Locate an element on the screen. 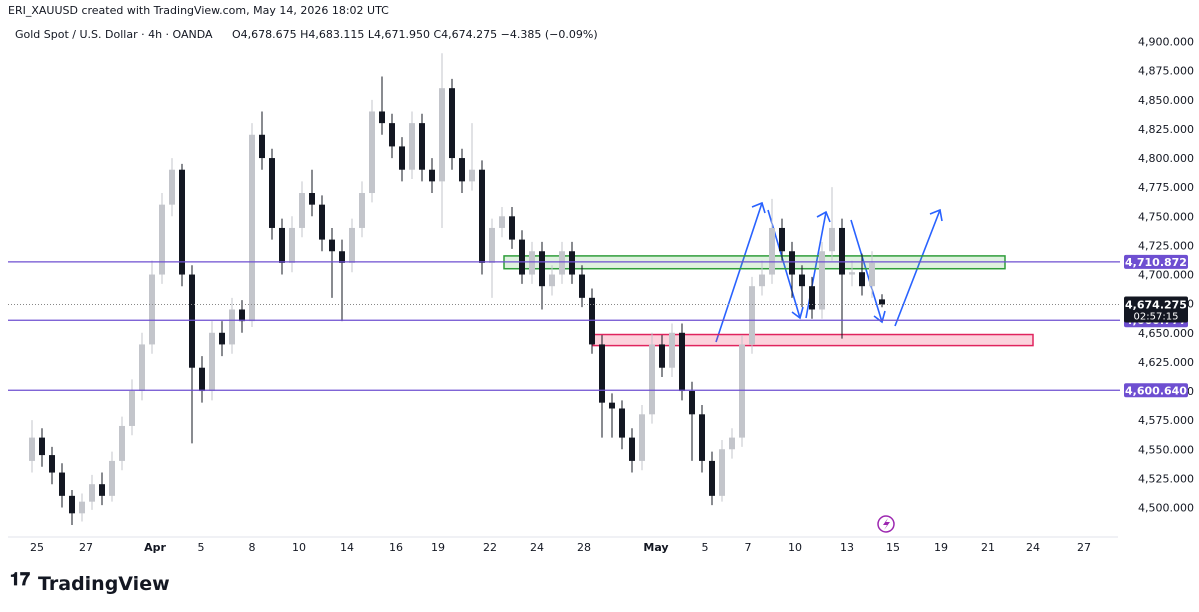  x-tick-label: Apr is located at coordinates (155, 547).